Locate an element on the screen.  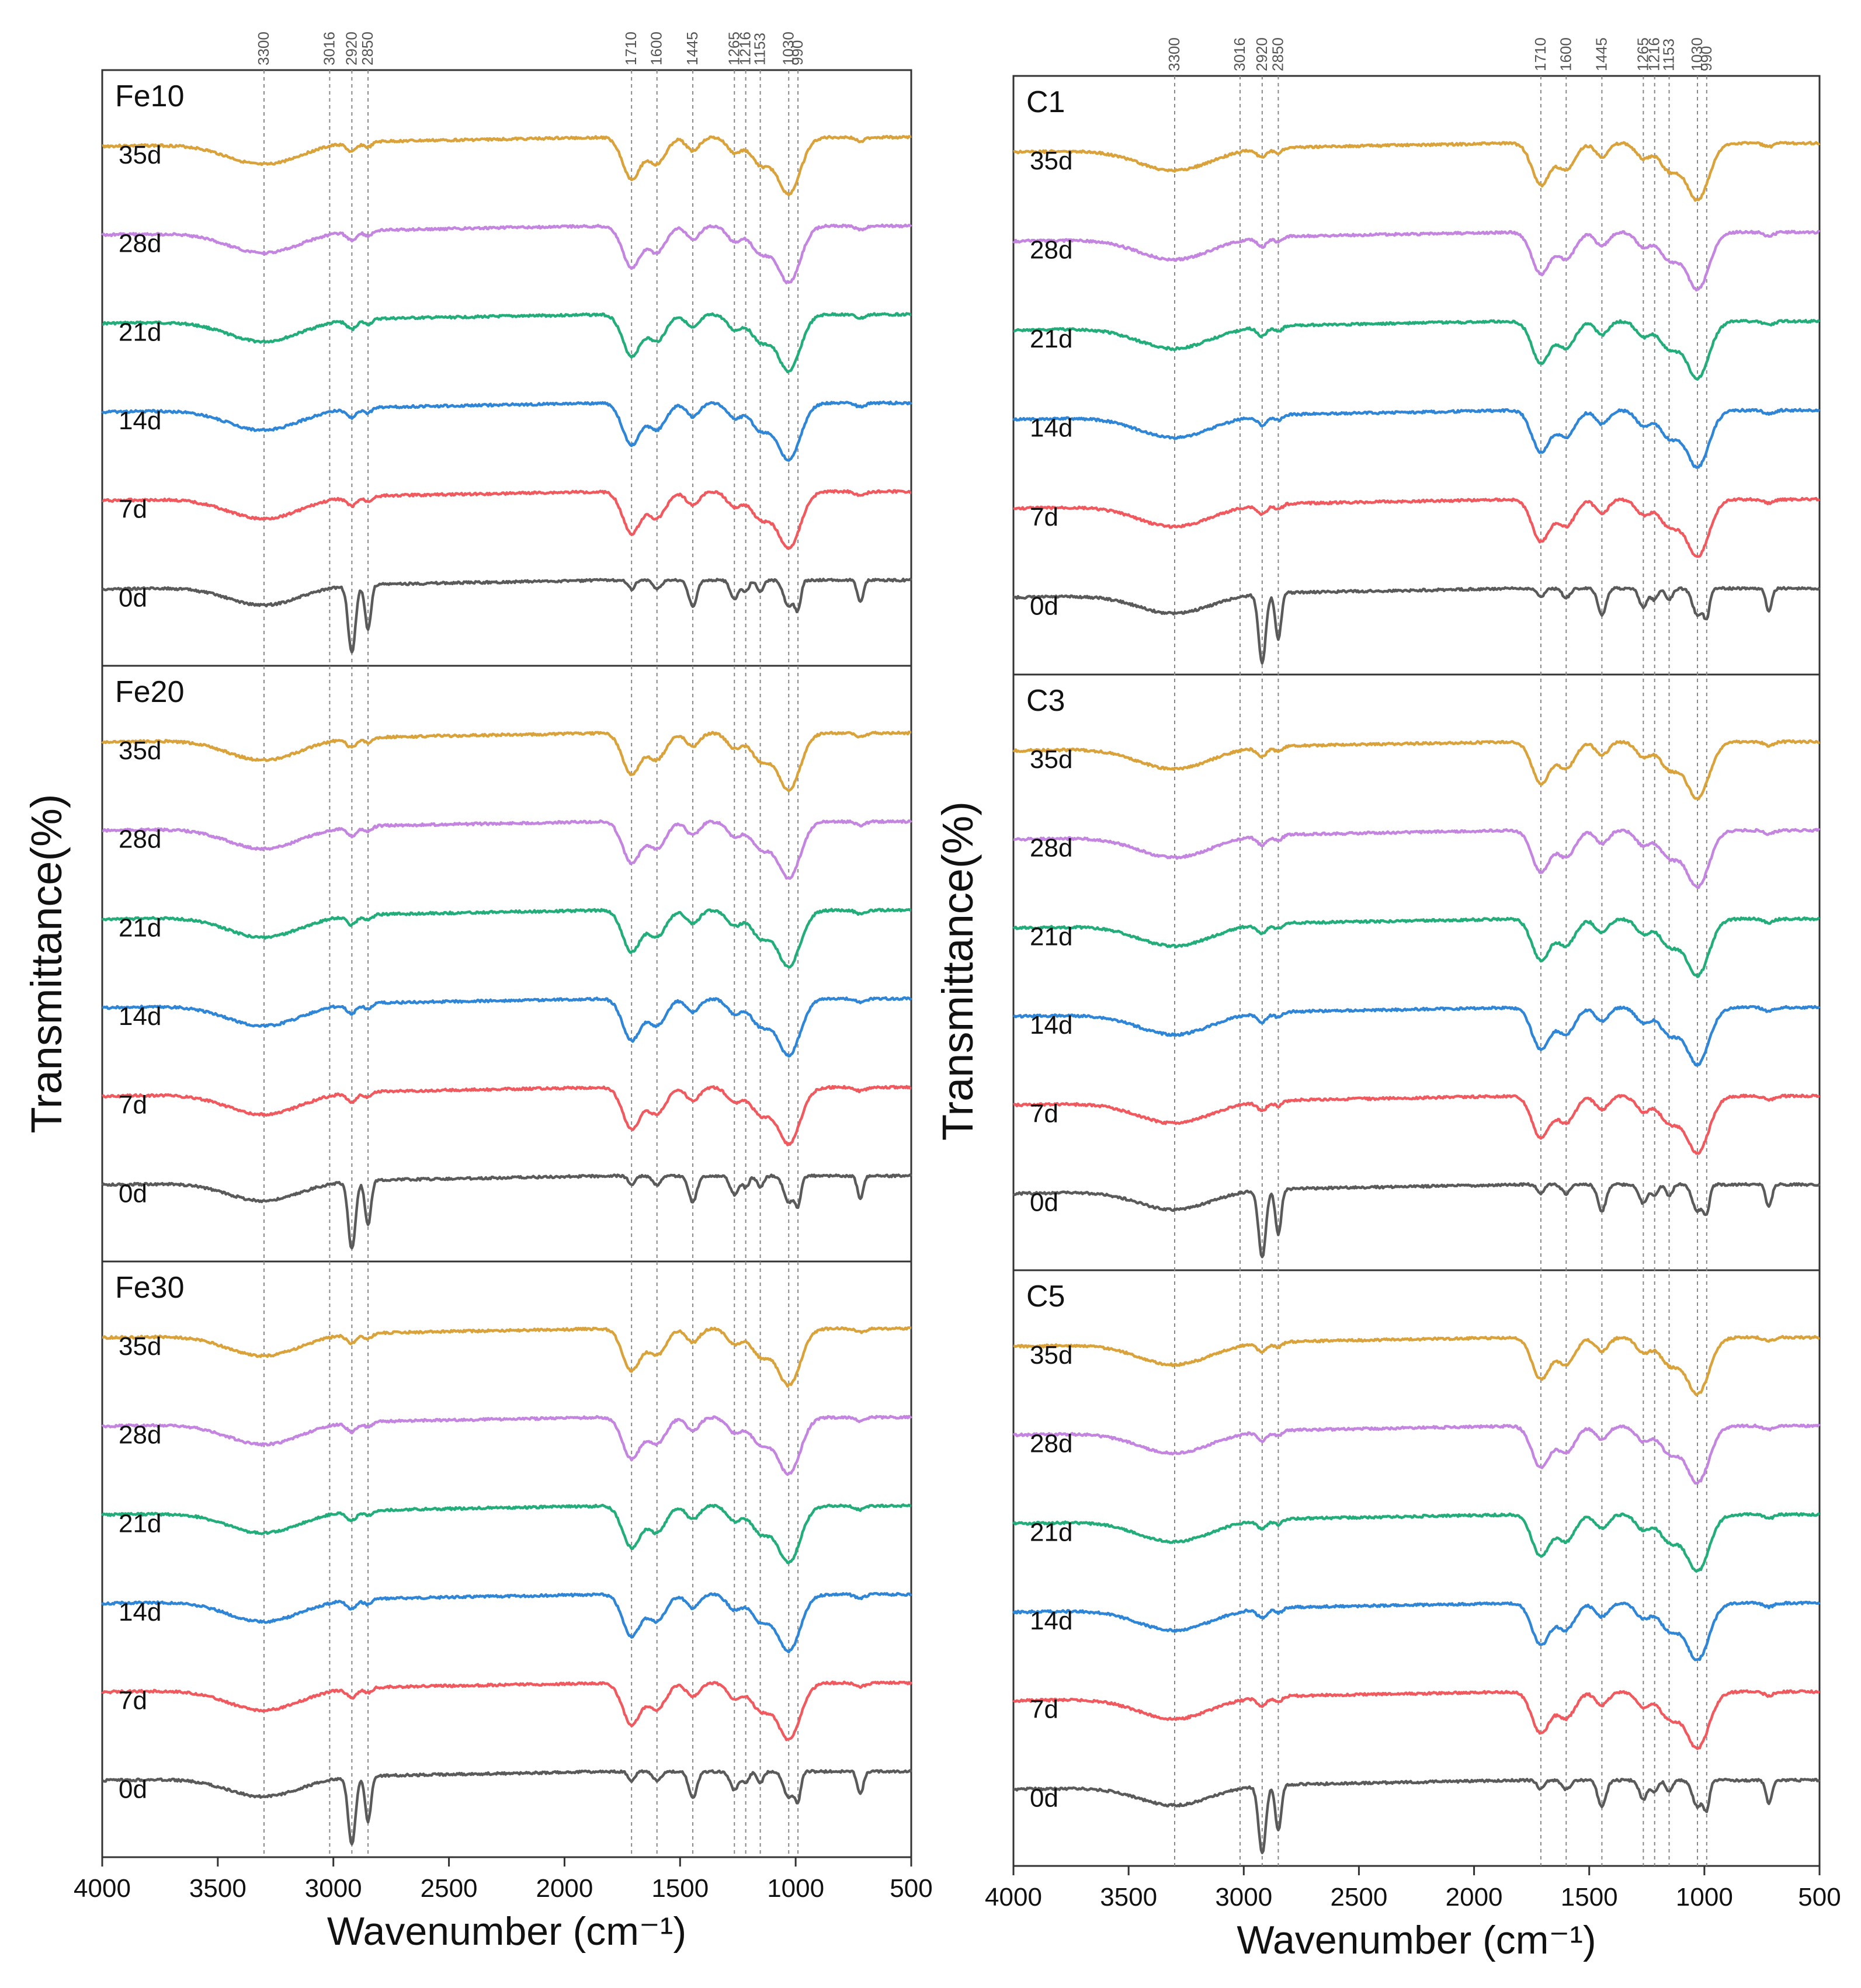
series-label-Fe30-14d: 14d is located at coordinates (140, 1612).